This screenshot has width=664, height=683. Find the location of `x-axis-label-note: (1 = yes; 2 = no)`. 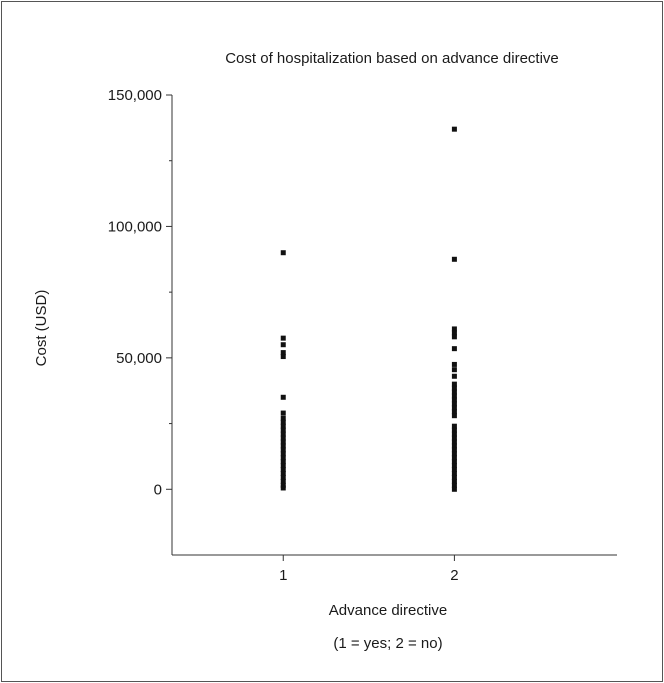

x-axis-label-note: (1 = yes; 2 = no) is located at coordinates (387, 643).